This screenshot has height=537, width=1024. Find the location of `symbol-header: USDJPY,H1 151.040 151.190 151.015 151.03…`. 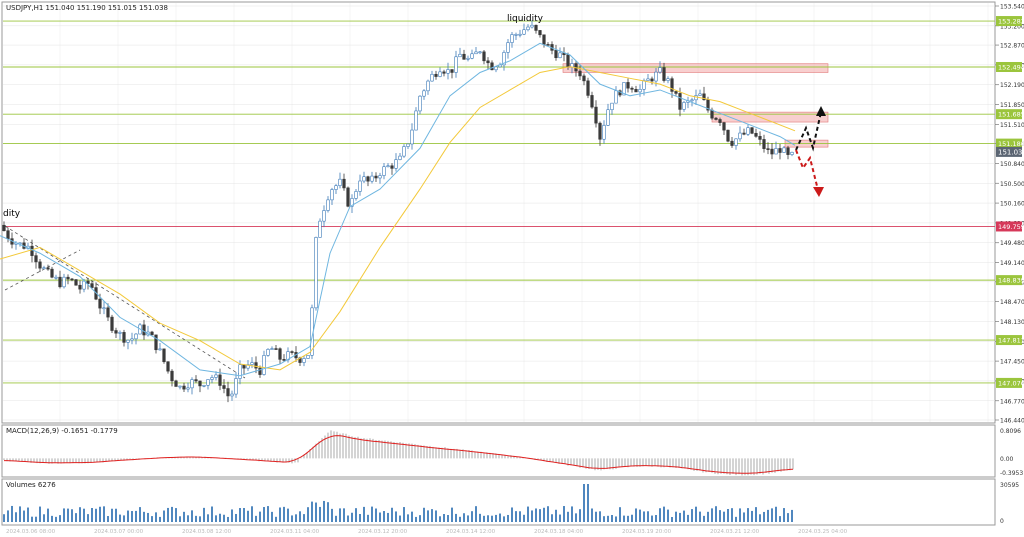

symbol-header: USDJPY,H1 151.040 151.190 151.015 151.03… is located at coordinates (87, 8).